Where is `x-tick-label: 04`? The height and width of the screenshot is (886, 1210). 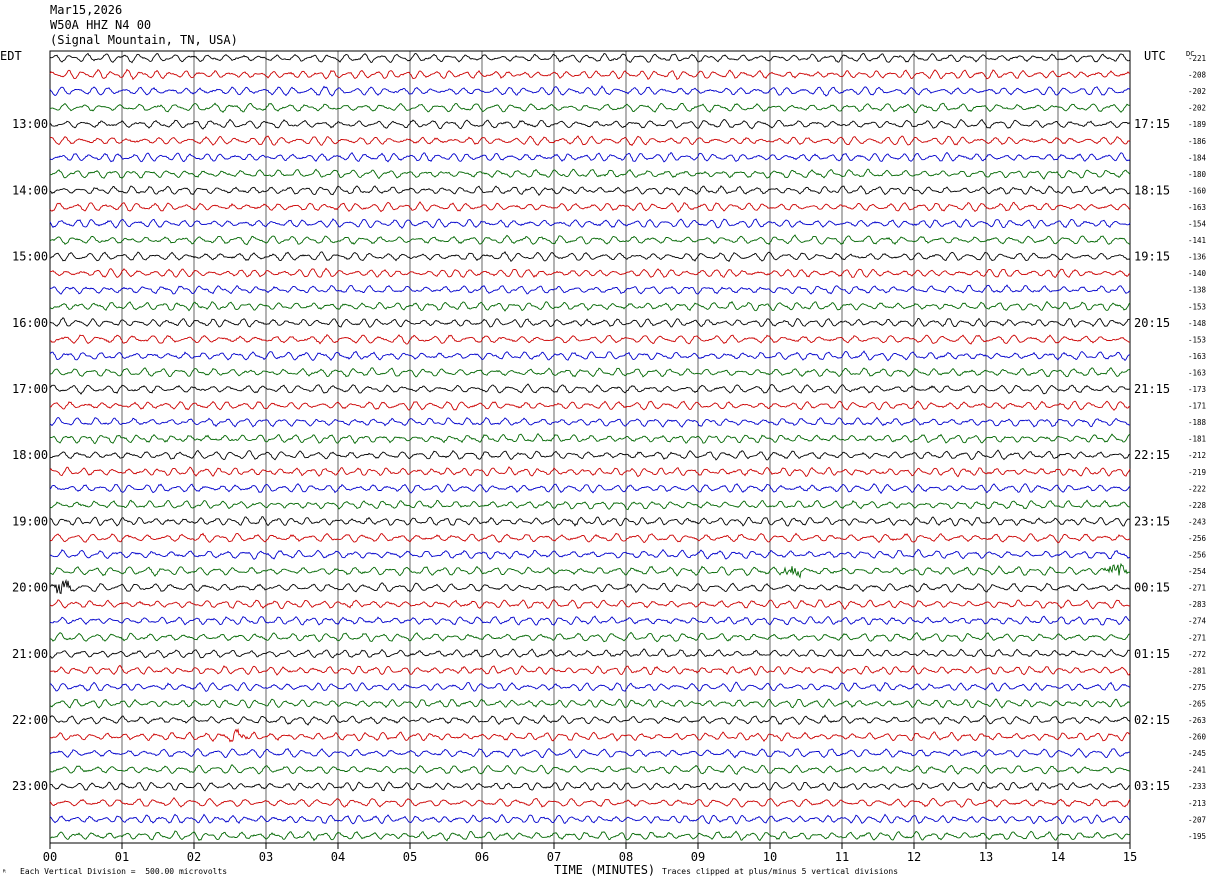 x-tick-label: 04 is located at coordinates (338, 857).